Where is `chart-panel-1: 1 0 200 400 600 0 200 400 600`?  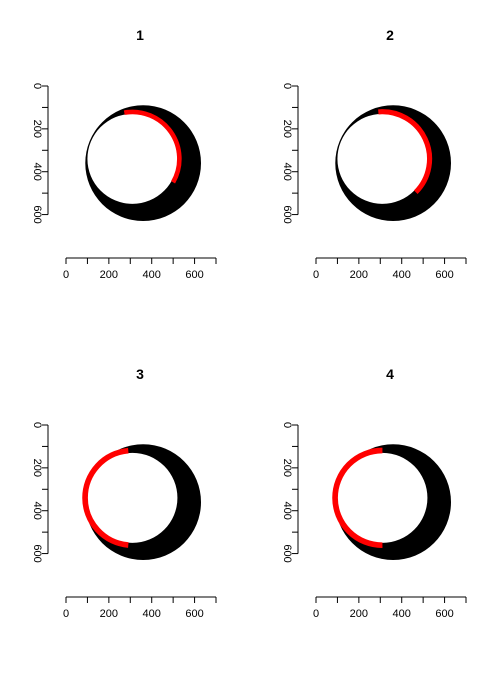 chart-panel-1: 1 0 200 400 600 0 200 400 600 is located at coordinates (124, 154).